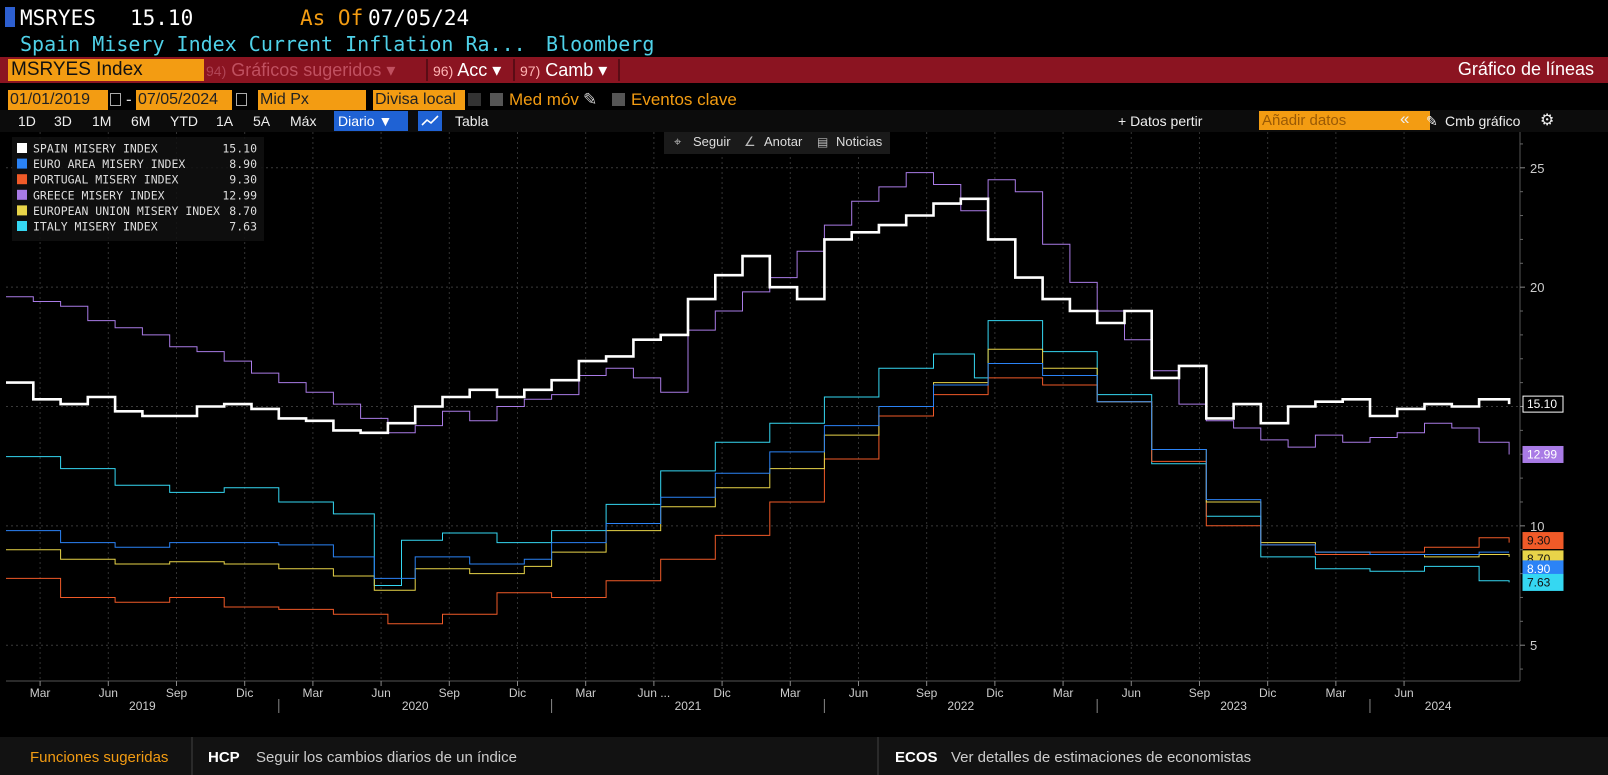  What do you see at coordinates (58, 100) in the screenshot?
I see `start-date-field: 01/01/2019` at bounding box center [58, 100].